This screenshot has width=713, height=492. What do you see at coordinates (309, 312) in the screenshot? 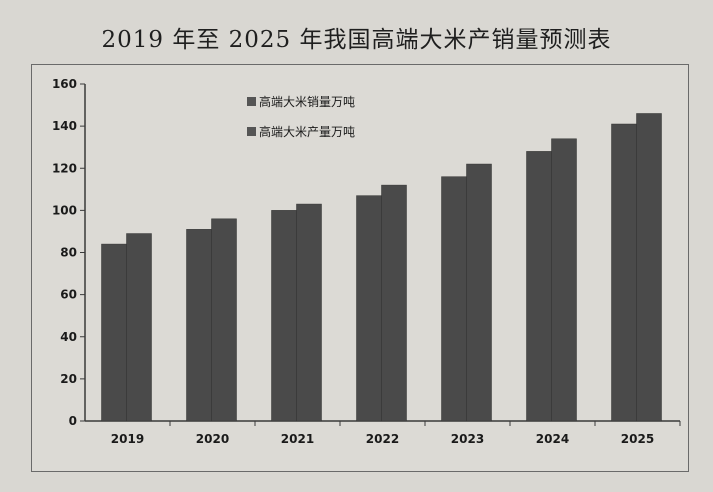
I see `bar-production-2021` at bounding box center [309, 312].